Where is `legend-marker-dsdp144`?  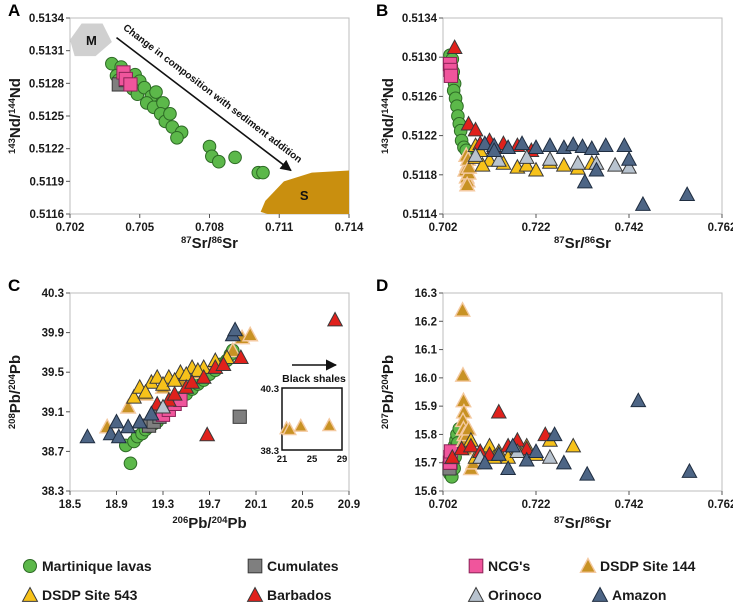 legend-marker-dsdp144 is located at coordinates (588, 565).